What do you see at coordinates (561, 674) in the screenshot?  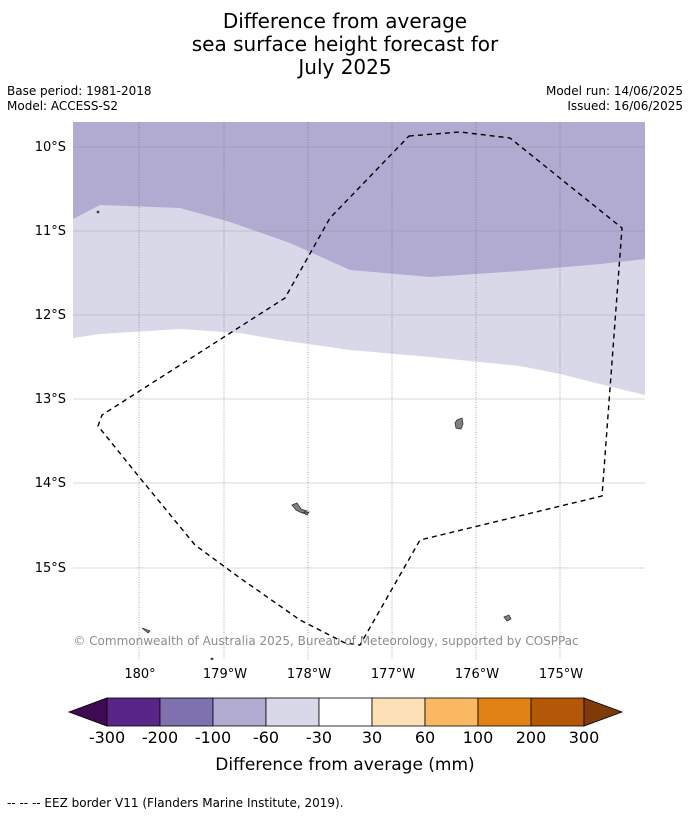 I see `lon-label-175w: 175°W` at bounding box center [561, 674].